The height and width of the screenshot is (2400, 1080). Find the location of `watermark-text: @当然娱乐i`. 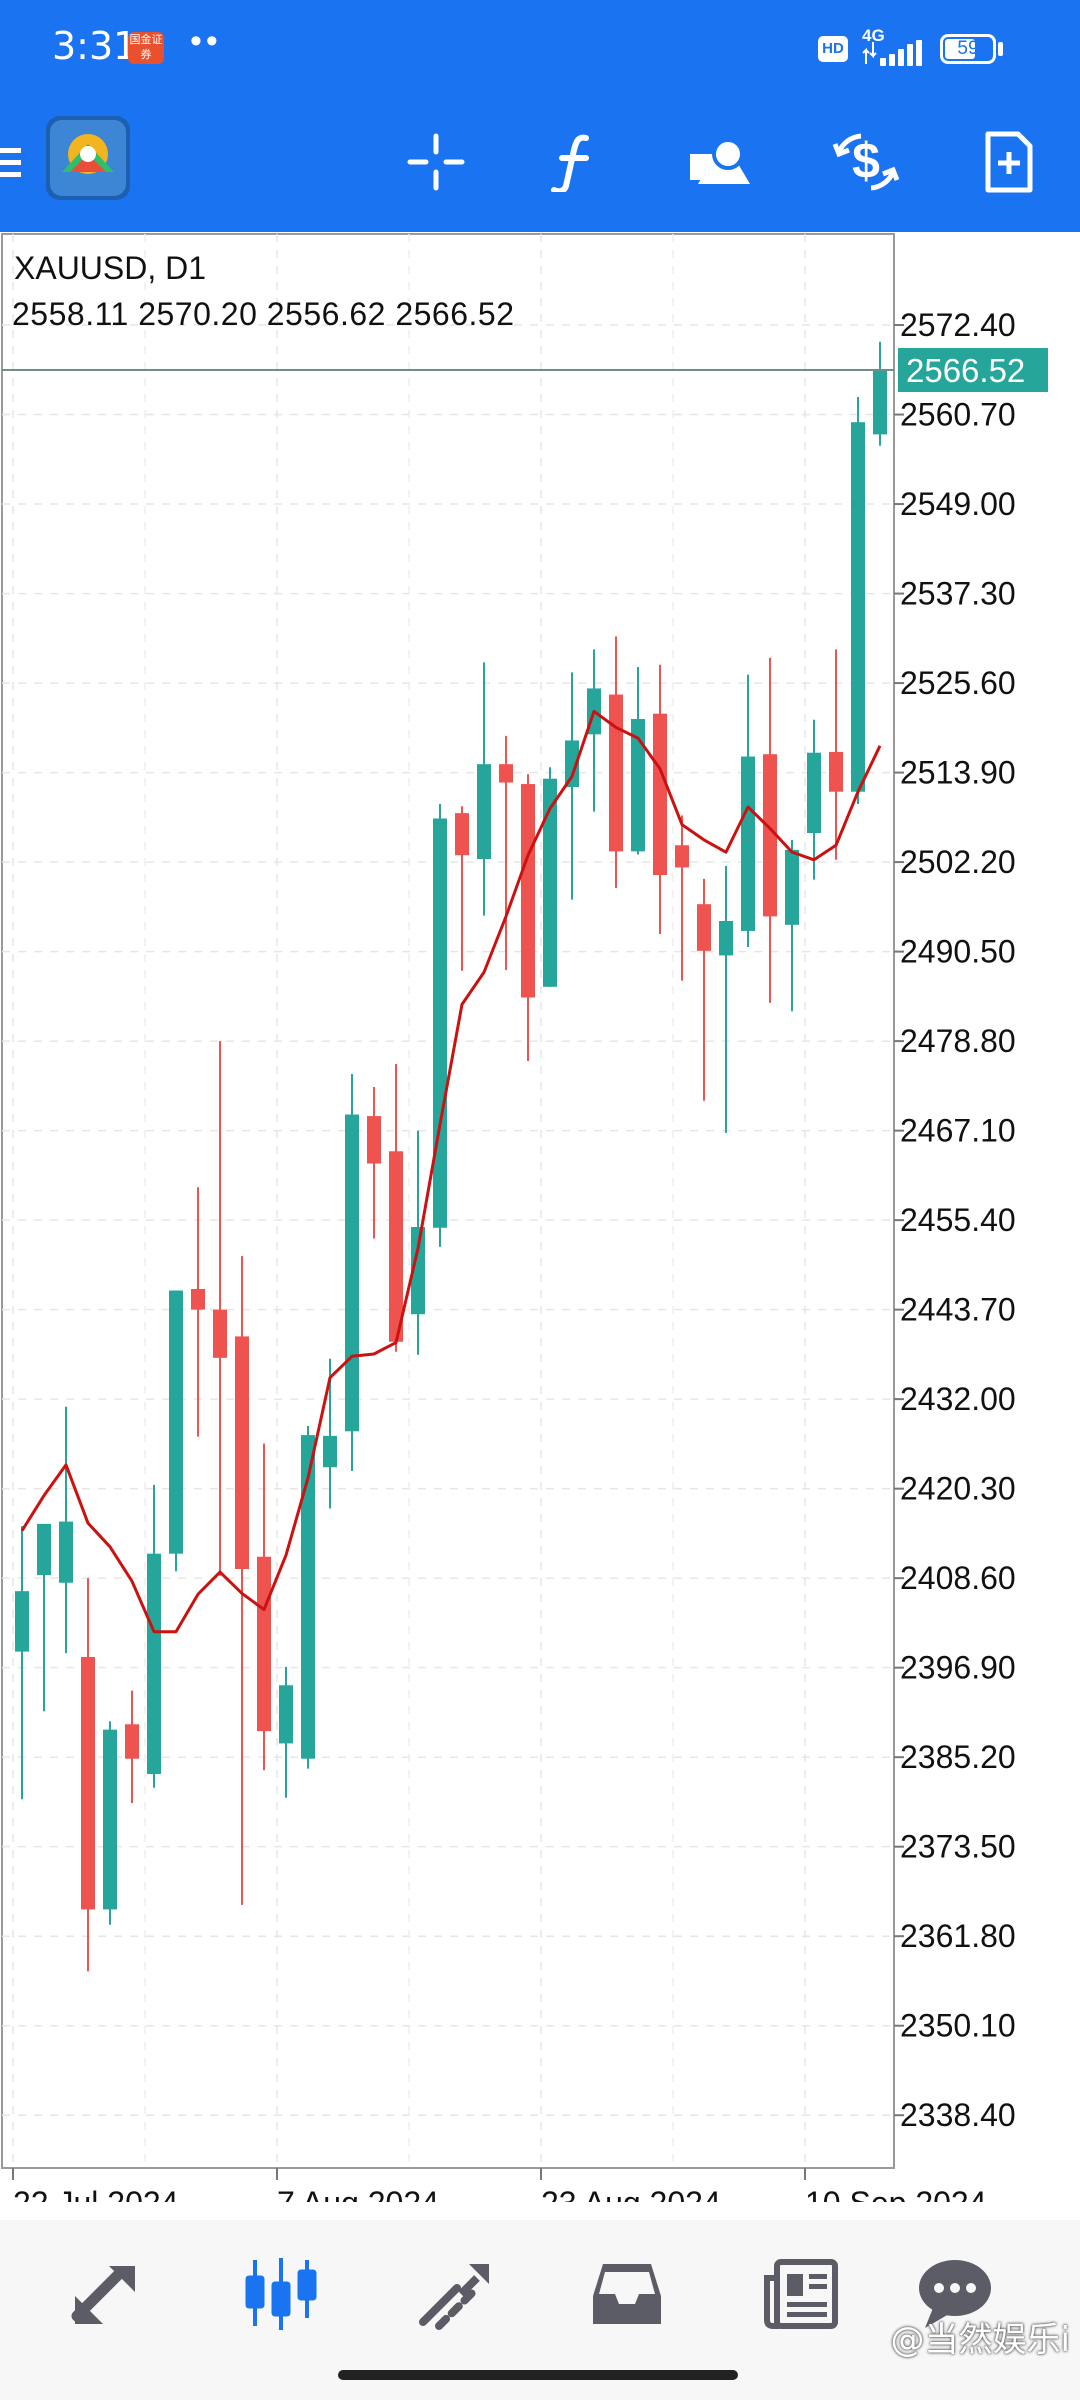

watermark-text: @当然娱乐i is located at coordinates (980, 2340).